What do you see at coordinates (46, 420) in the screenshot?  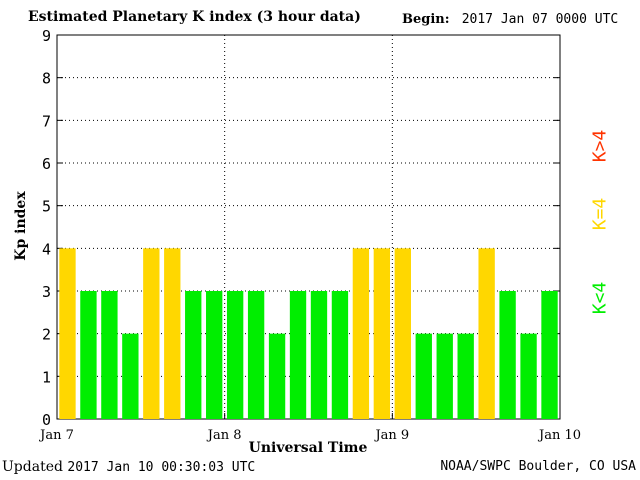 I see `y-tick-label: 0` at bounding box center [46, 420].